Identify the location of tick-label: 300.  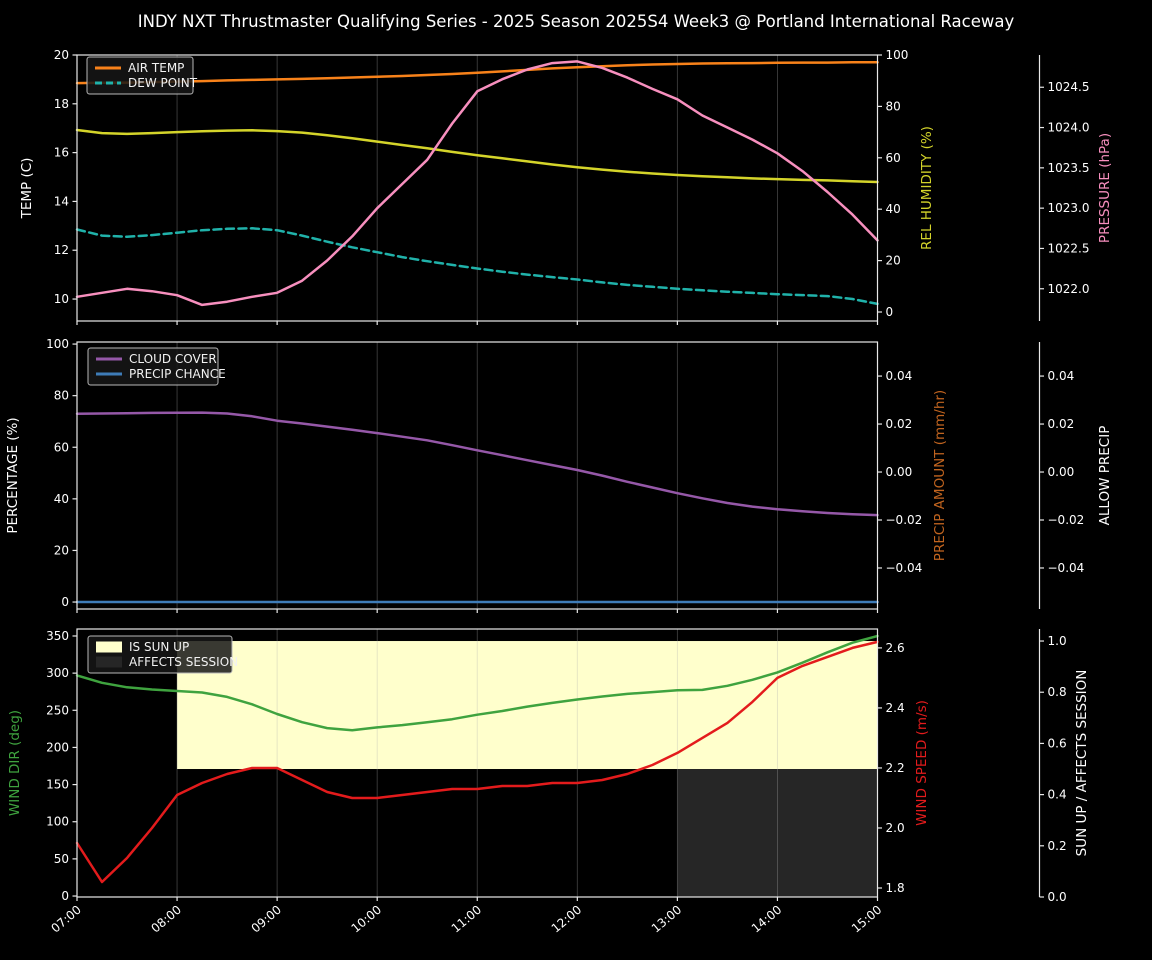
(57, 673).